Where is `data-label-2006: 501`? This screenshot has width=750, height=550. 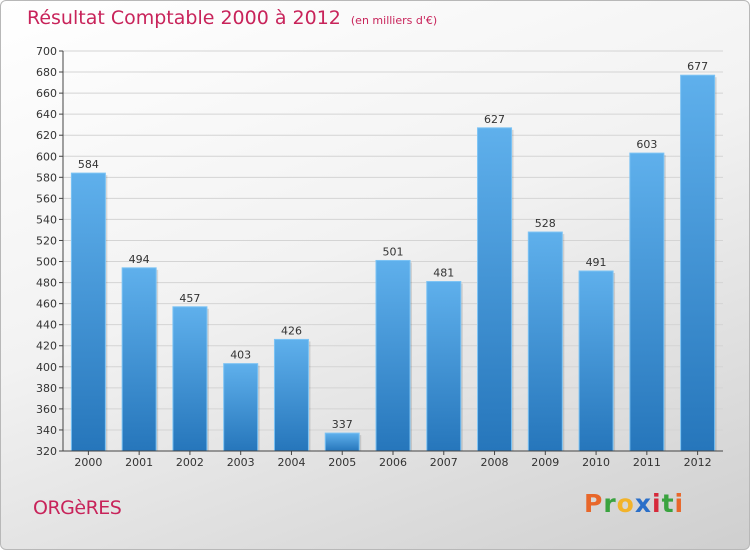 data-label-2006: 501 is located at coordinates (393, 251).